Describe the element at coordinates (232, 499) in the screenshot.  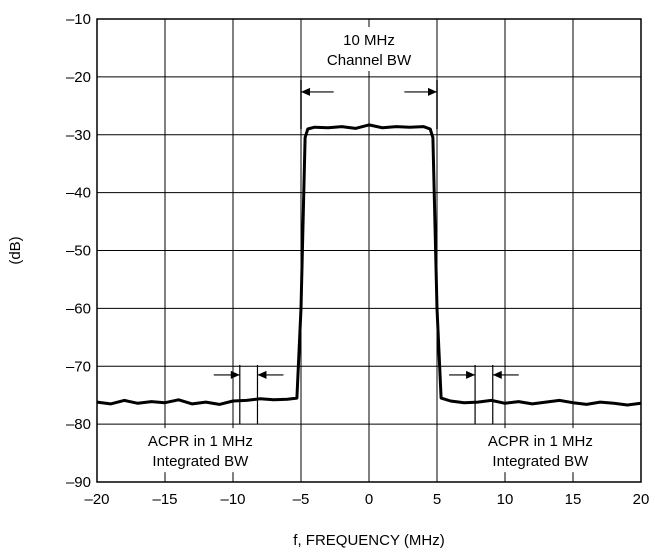
I see `x-tick-label: –10` at that location.